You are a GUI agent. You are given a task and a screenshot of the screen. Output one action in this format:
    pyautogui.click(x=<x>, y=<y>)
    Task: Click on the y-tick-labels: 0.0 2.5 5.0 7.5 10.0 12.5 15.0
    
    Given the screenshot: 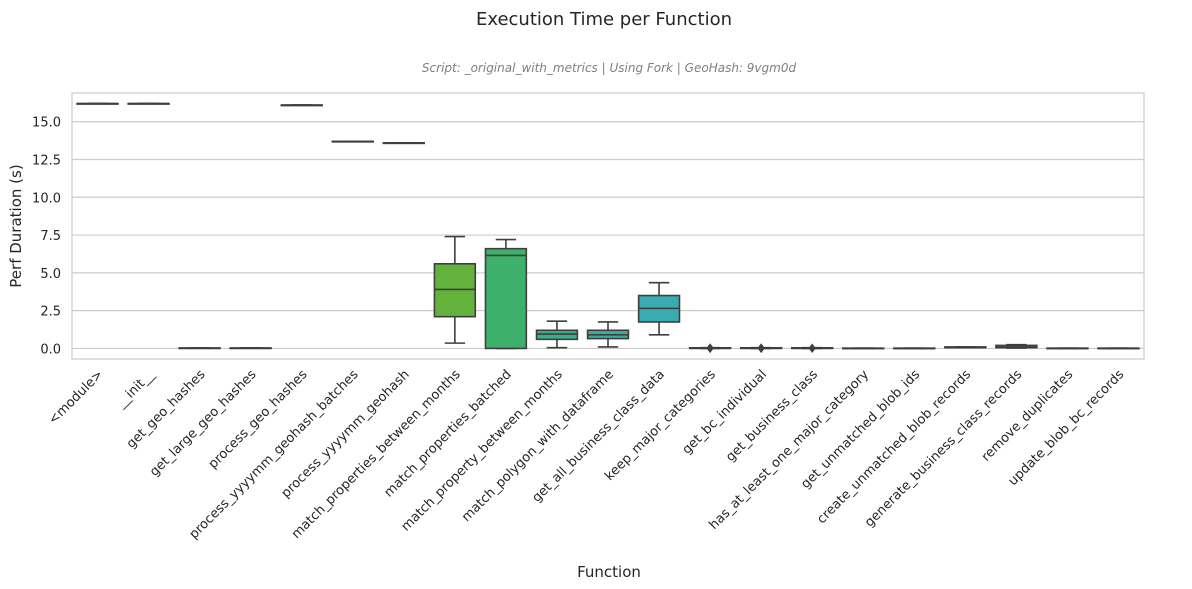 What is the action you would take?
    pyautogui.click(x=46, y=237)
    